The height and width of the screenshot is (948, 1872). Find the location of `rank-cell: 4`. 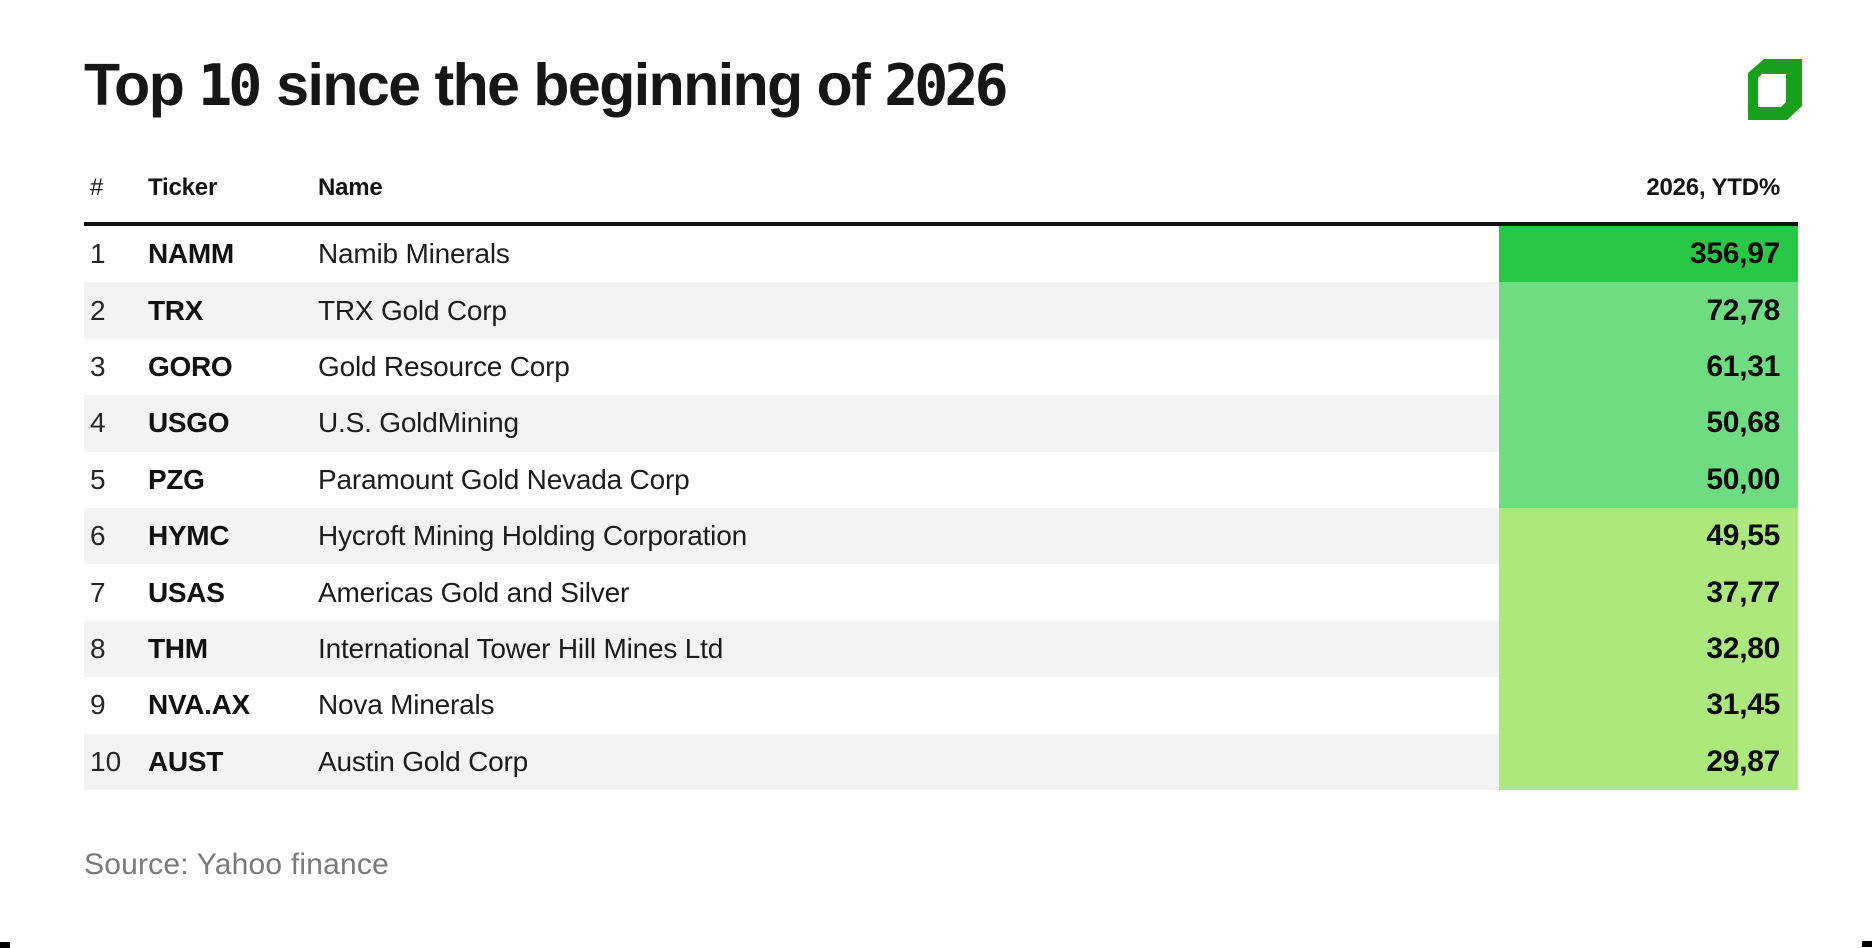

rank-cell: 4 is located at coordinates (98, 423).